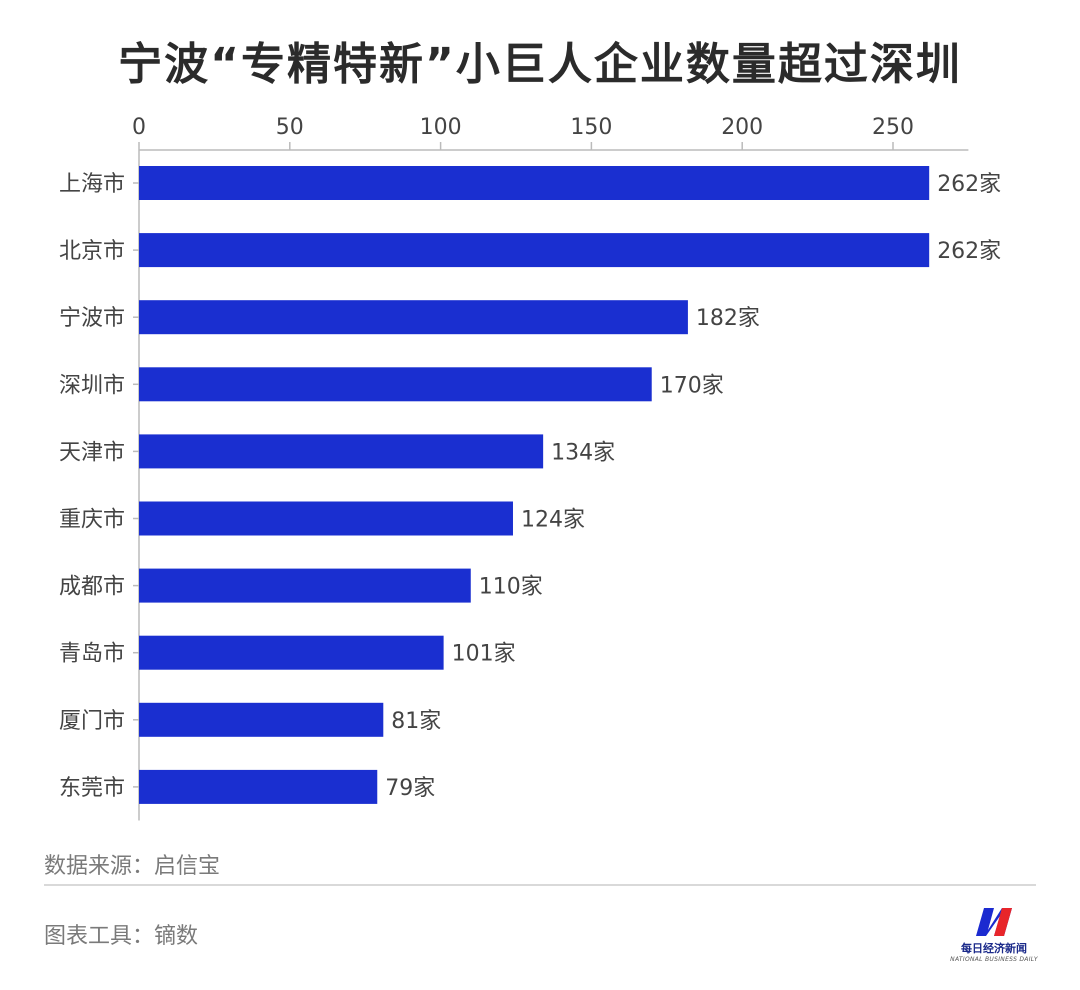  I want to click on x-tick-label: 150, so click(591, 127).